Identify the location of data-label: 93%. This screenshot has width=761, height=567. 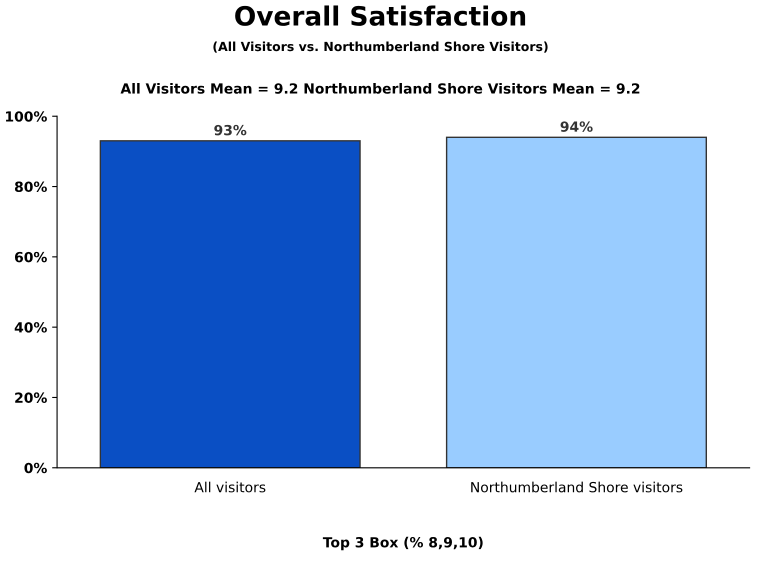
(230, 130).